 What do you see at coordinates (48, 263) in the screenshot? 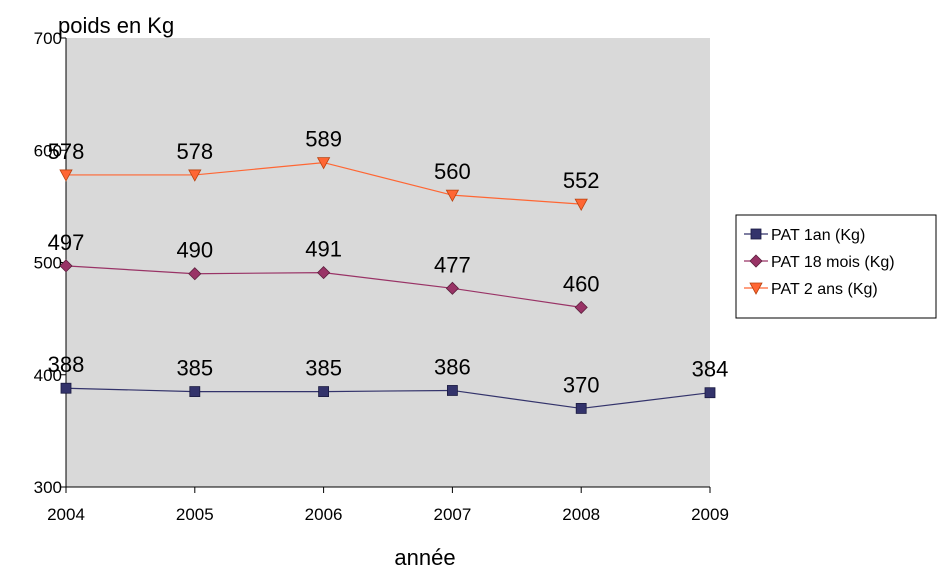
I see `y-tick-label: 500` at bounding box center [48, 263].